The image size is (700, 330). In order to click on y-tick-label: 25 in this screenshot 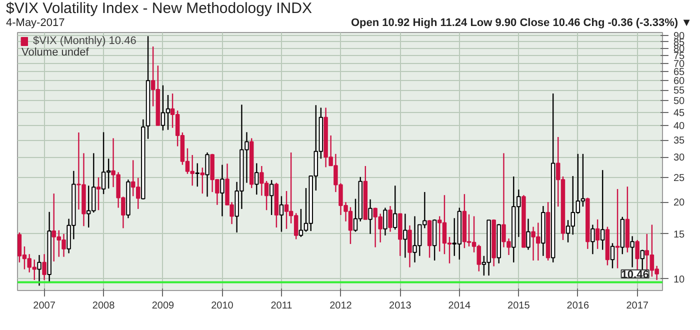, I will do `click(680, 178)`.